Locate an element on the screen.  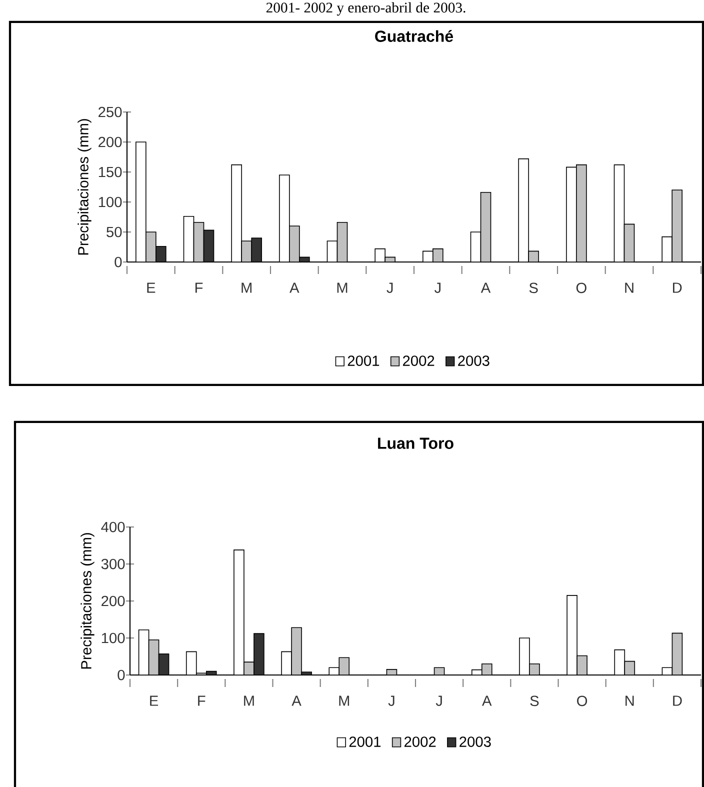
y-tick-label: 400 is located at coordinates (113, 527).